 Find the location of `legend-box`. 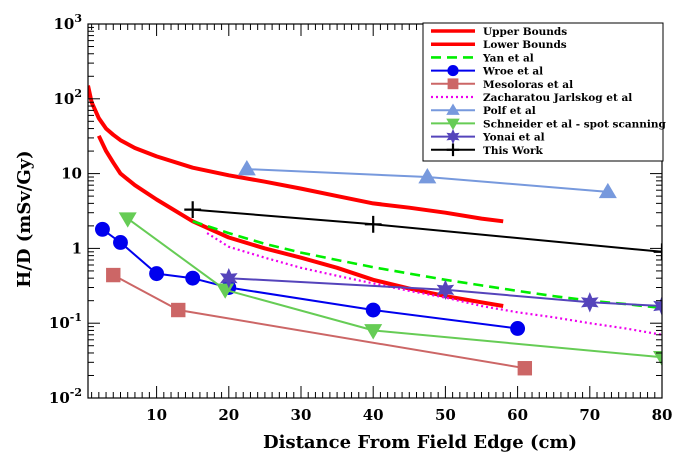

legend-box is located at coordinates (543, 92).